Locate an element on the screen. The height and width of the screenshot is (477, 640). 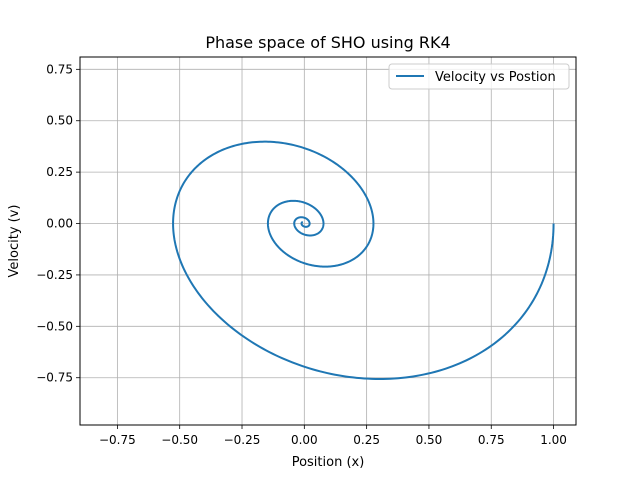
y-tick-label: 0.00 is located at coordinates (59, 224).